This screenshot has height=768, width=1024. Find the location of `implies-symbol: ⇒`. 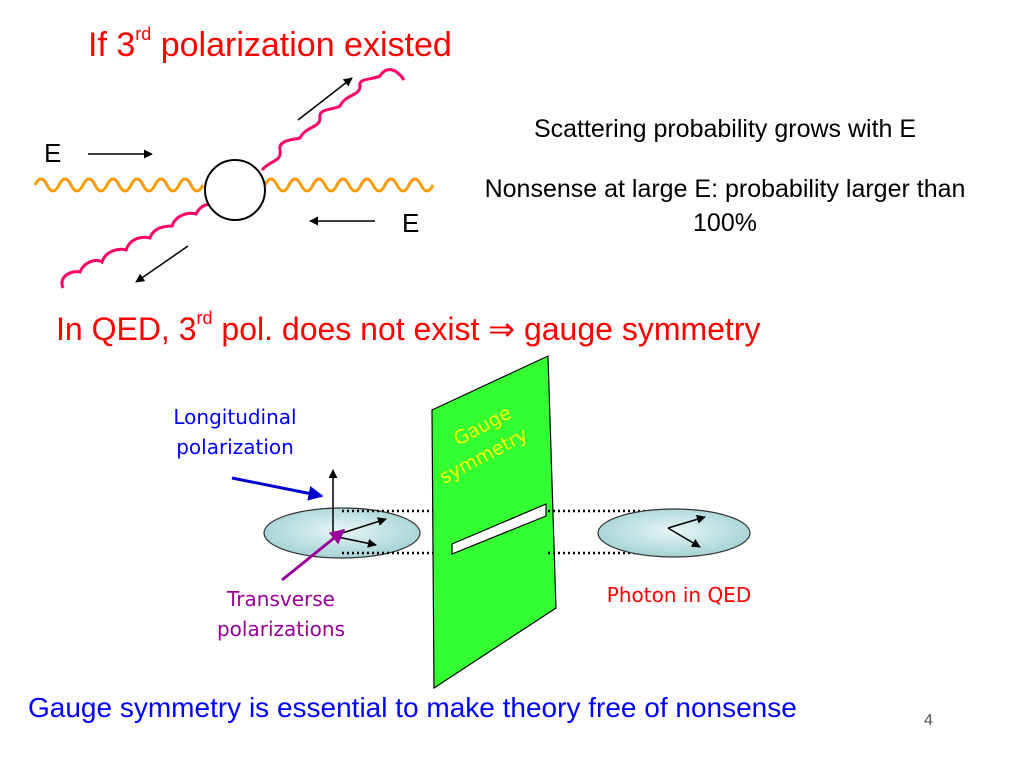

implies-symbol: ⇒ is located at coordinates (502, 329).